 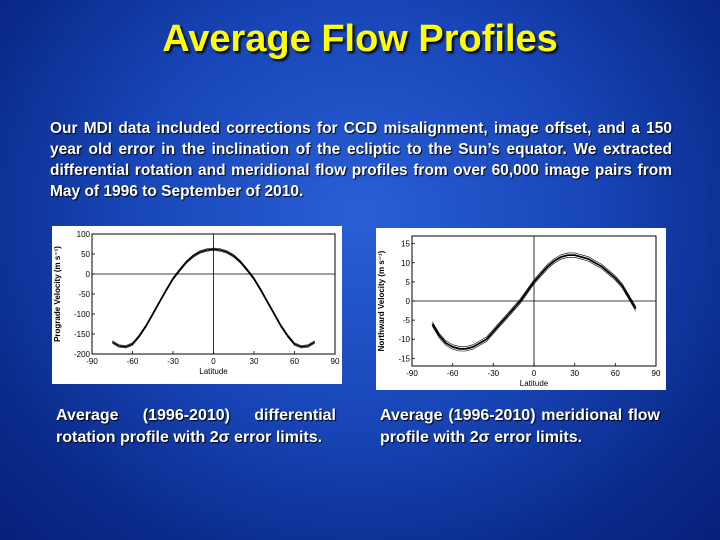 What do you see at coordinates (57, 294) in the screenshot?
I see `y-axis-label: Prograde Velocity (m s⁻¹)` at bounding box center [57, 294].